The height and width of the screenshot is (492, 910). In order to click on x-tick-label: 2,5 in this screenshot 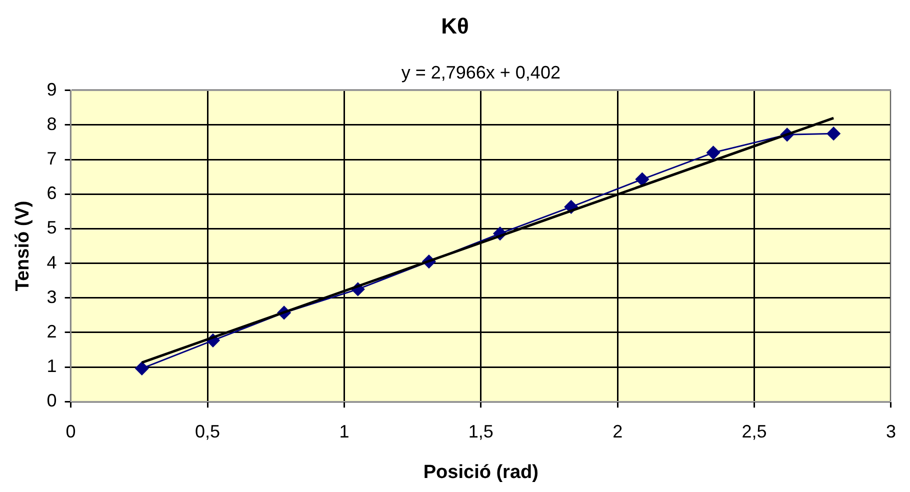, I will do `click(754, 431)`.